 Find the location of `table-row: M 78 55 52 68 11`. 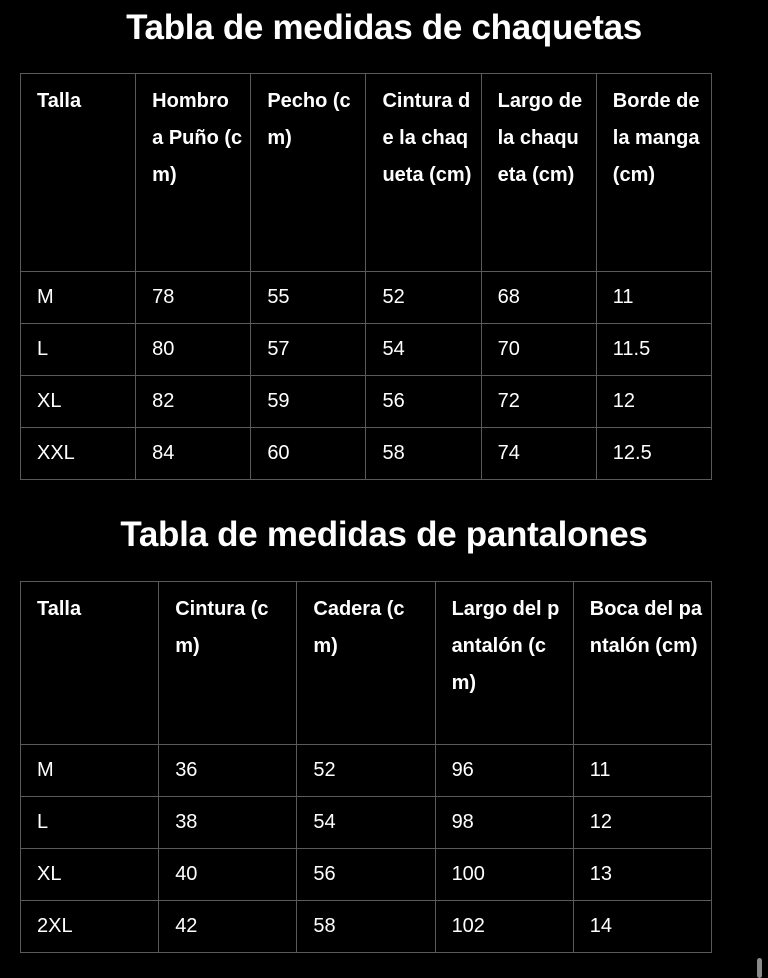

table-row: M 78 55 52 68 11 is located at coordinates (366, 297).